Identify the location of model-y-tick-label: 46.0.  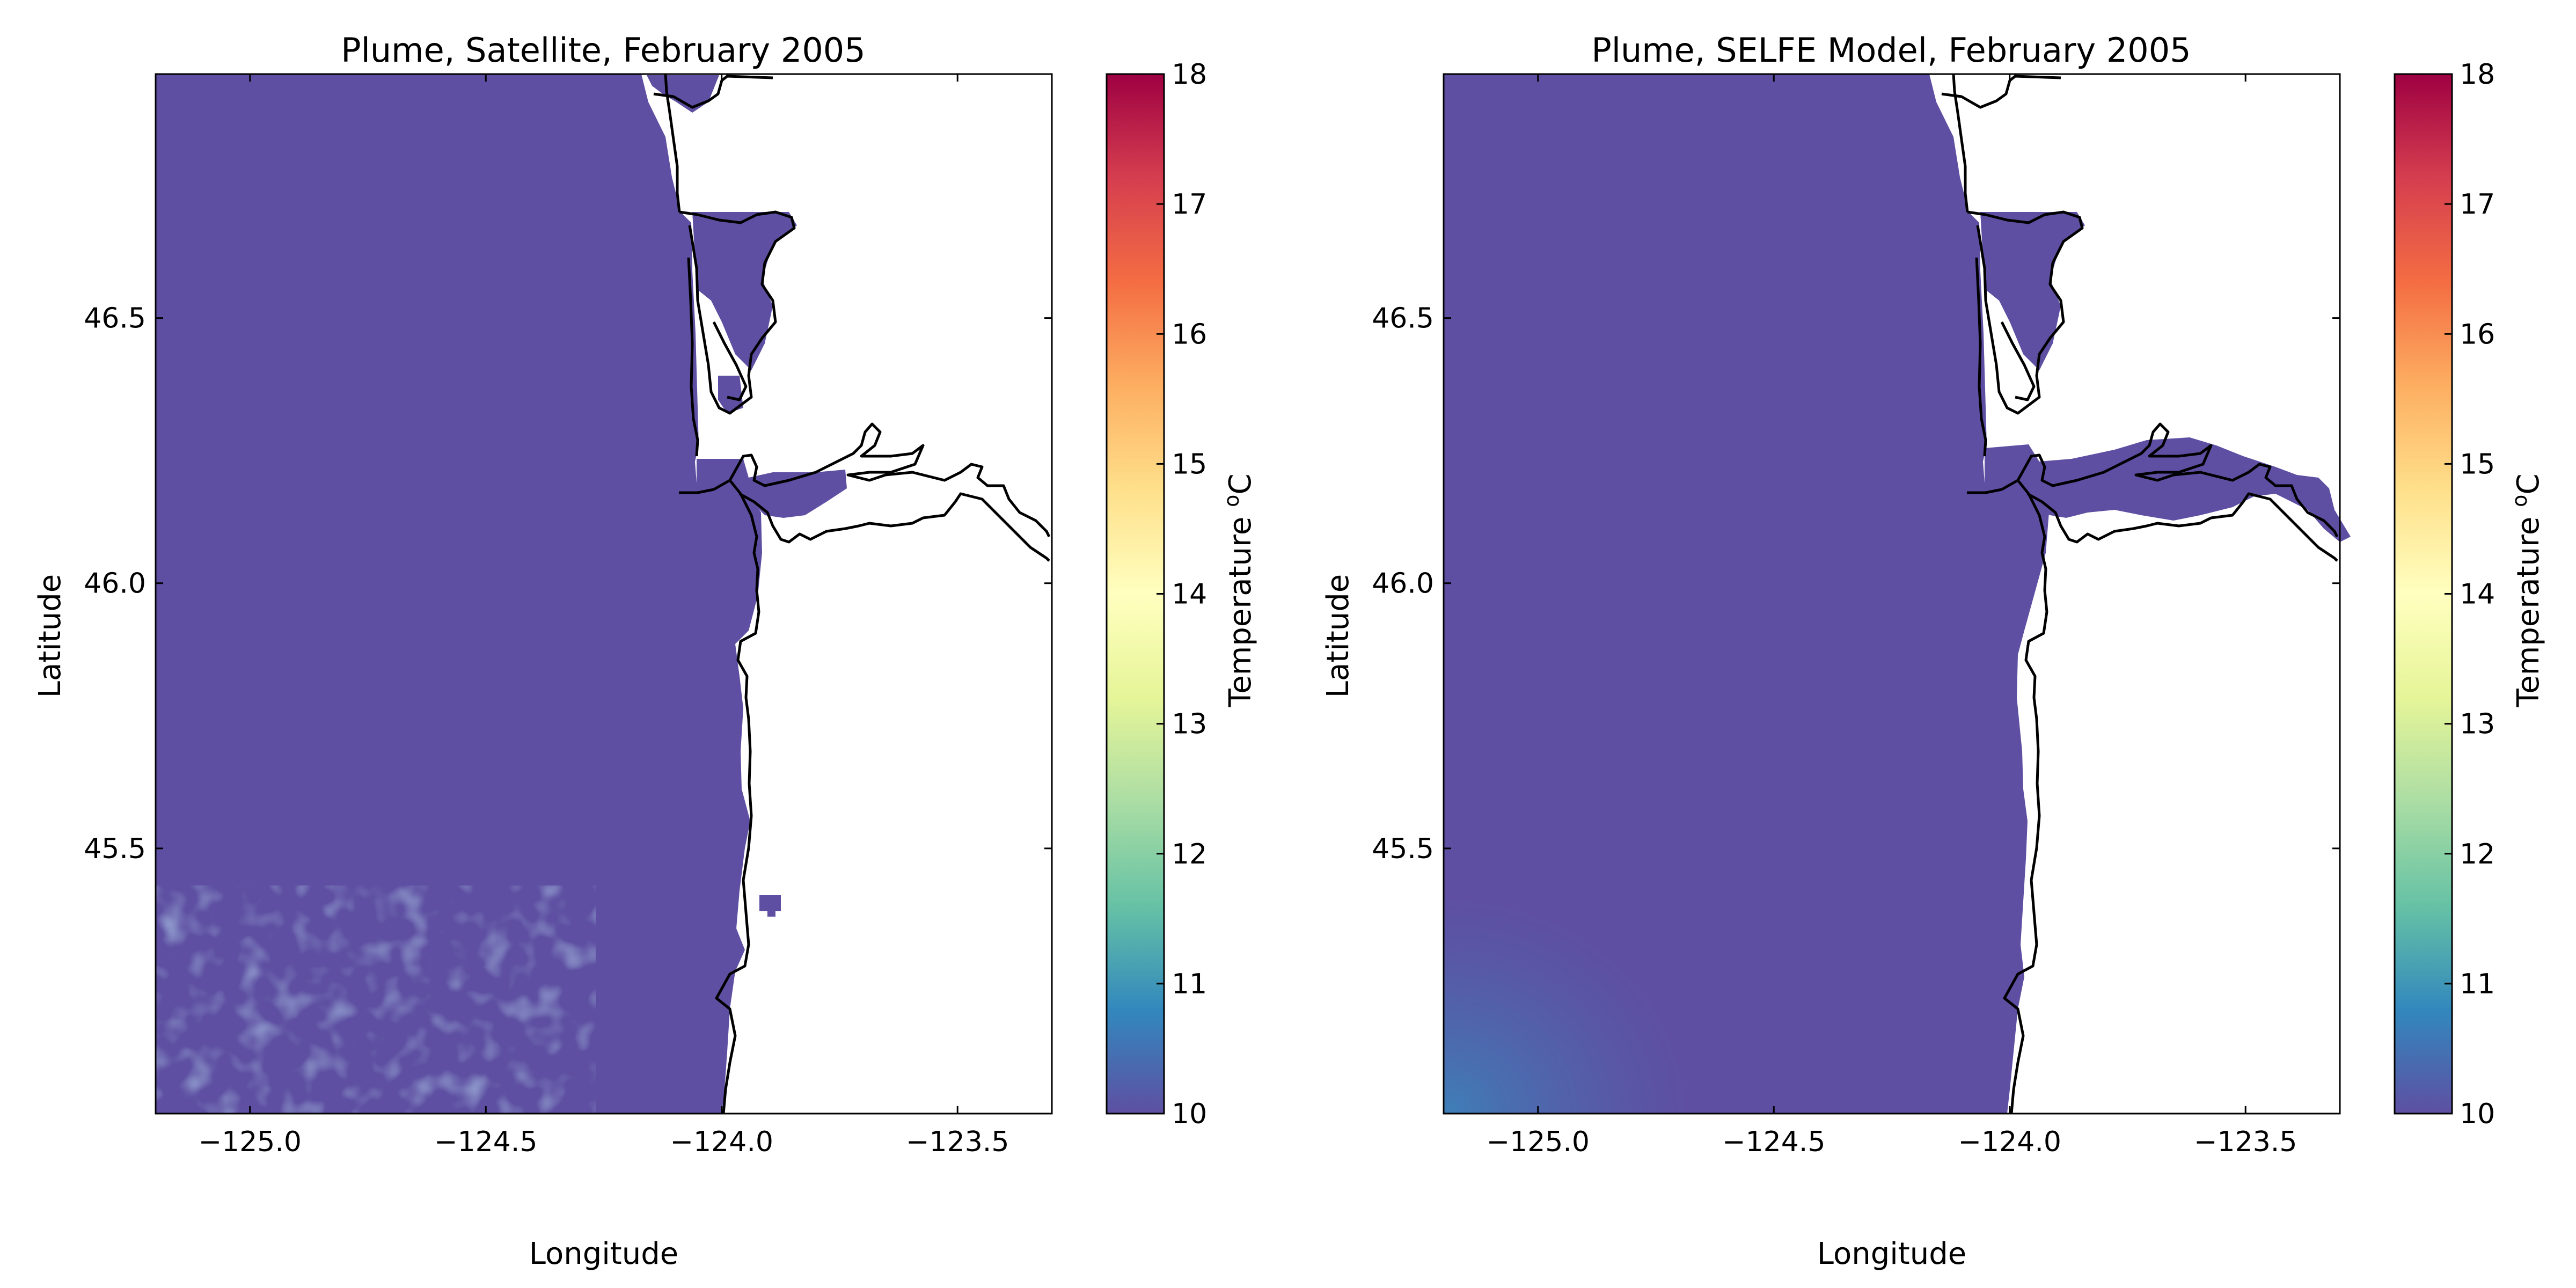
(1403, 584).